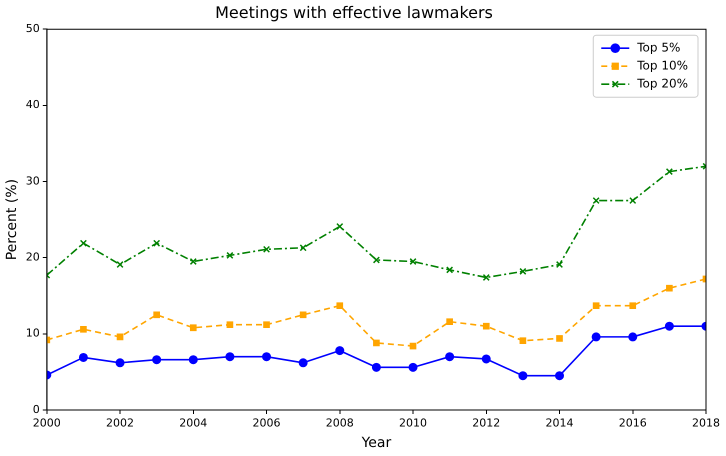  What do you see at coordinates (560, 423) in the screenshot?
I see `x-tick-label: 2014` at bounding box center [560, 423].